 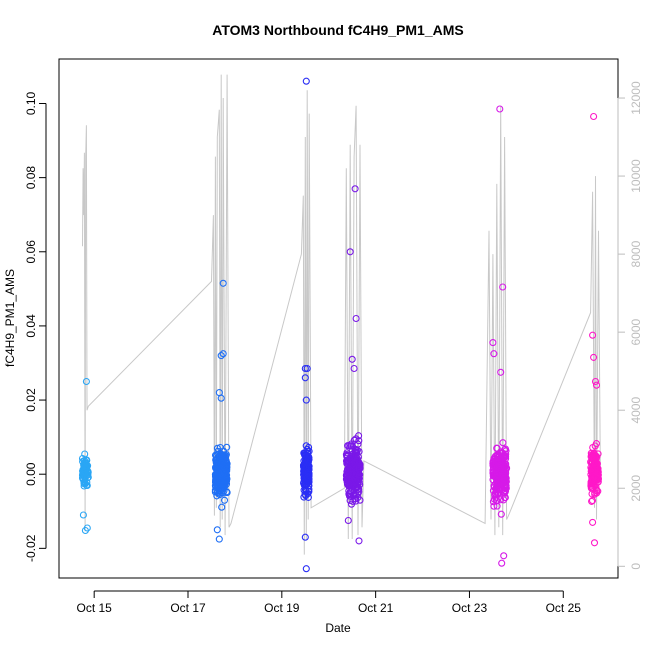 I want to click on series-oct19, so click(x=306, y=325).